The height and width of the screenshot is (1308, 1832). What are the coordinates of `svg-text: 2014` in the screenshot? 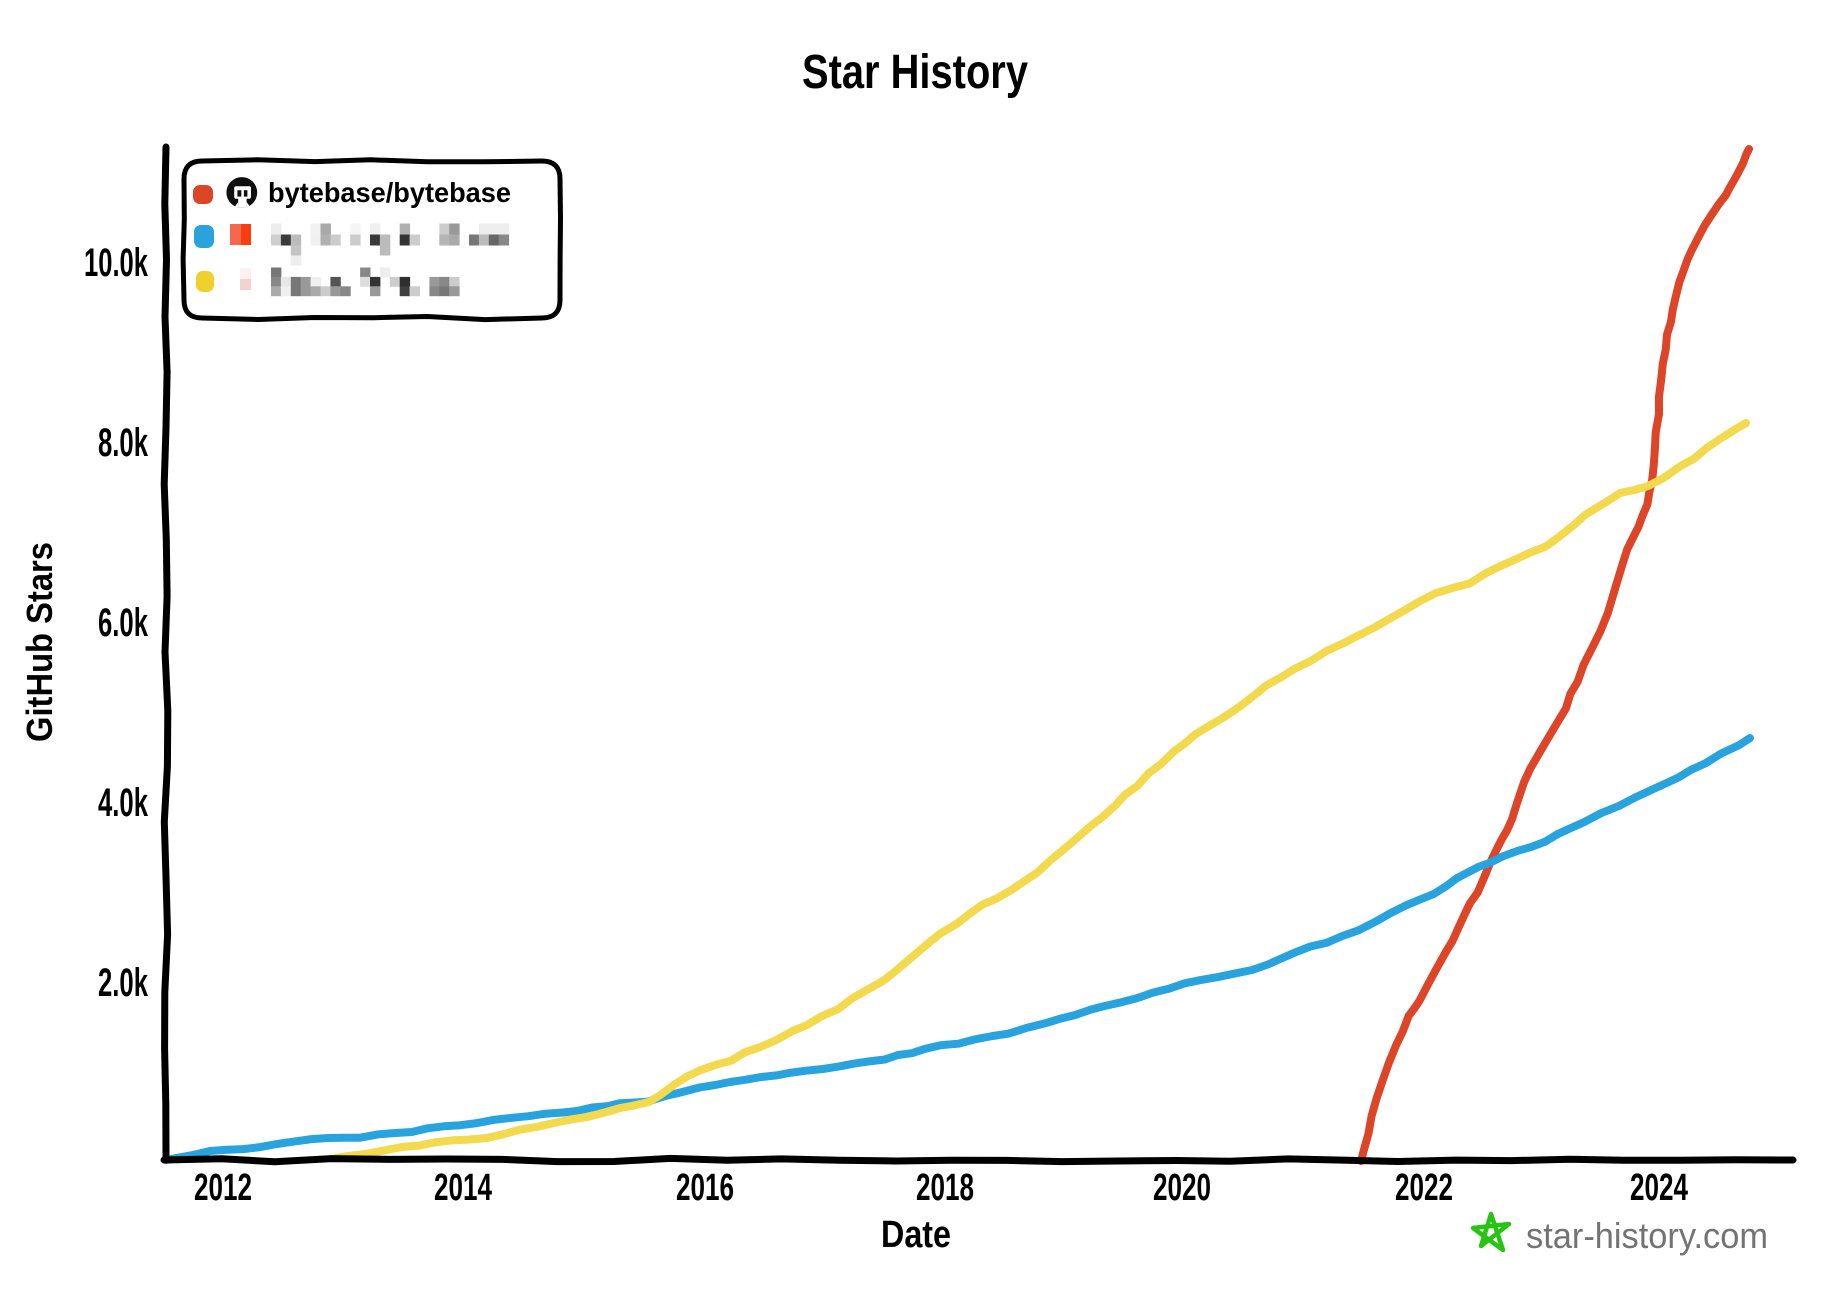 It's located at (463, 1188).